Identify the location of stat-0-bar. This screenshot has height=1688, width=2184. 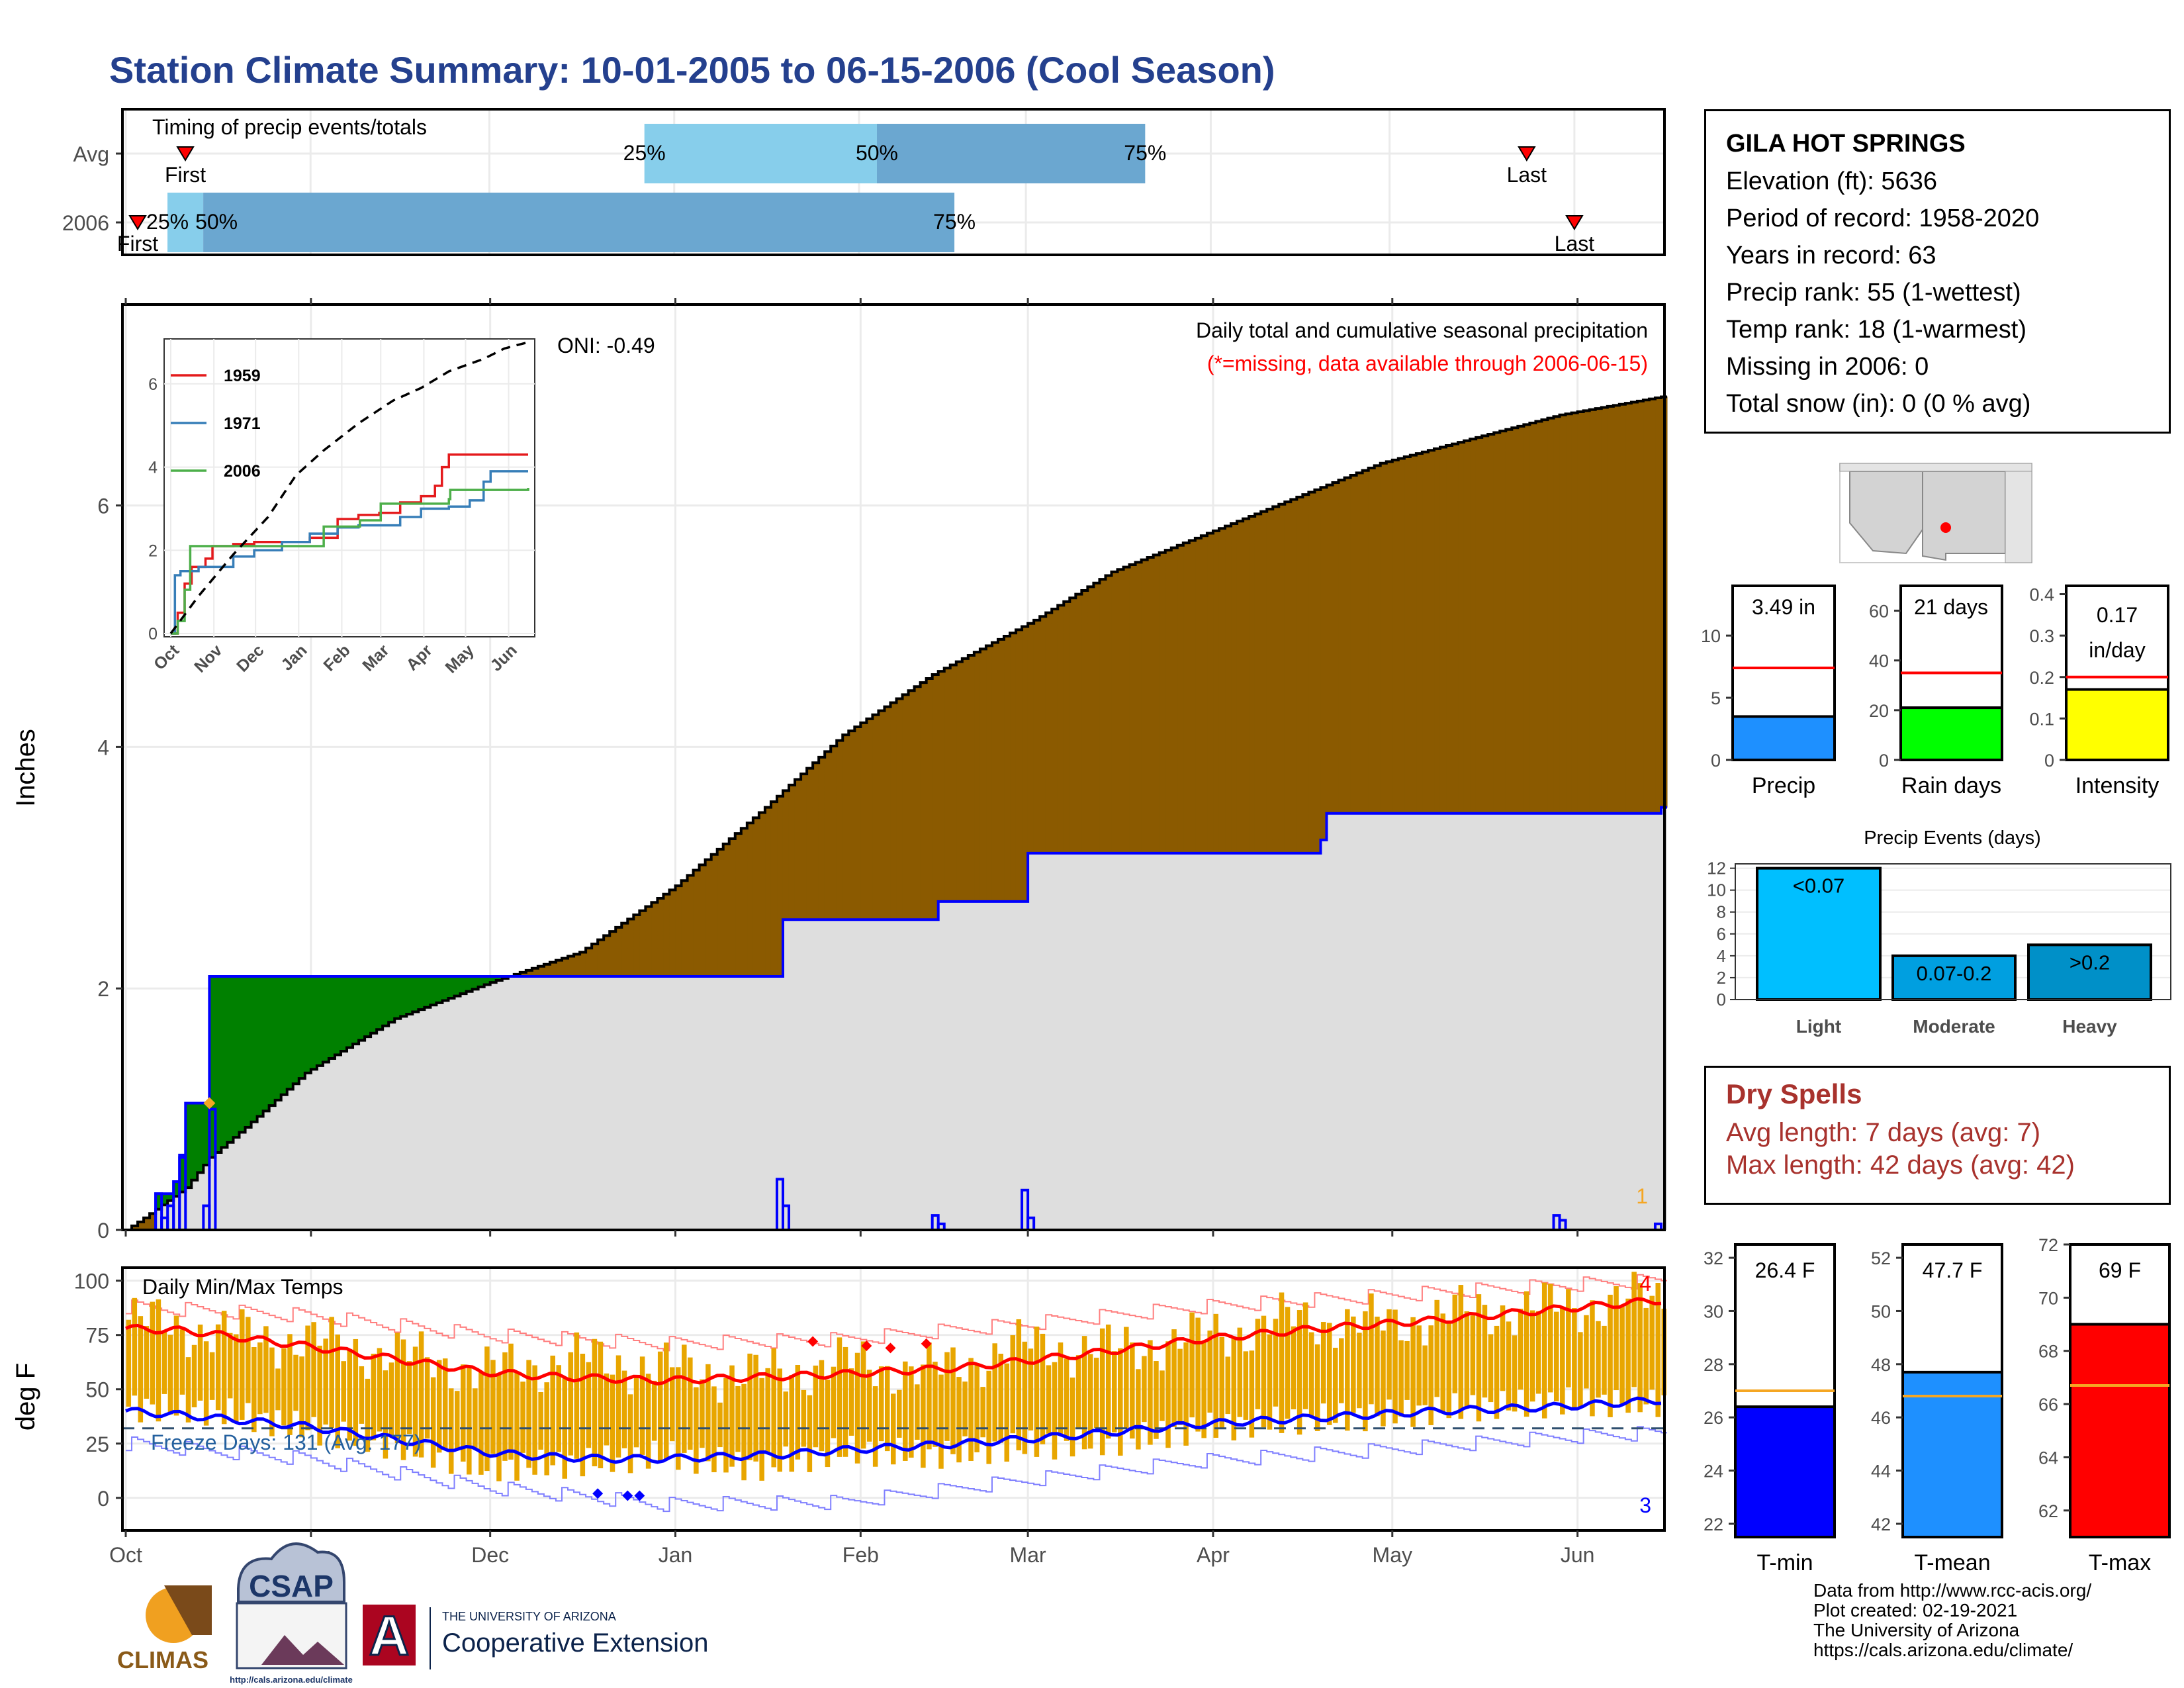
(1783, 738).